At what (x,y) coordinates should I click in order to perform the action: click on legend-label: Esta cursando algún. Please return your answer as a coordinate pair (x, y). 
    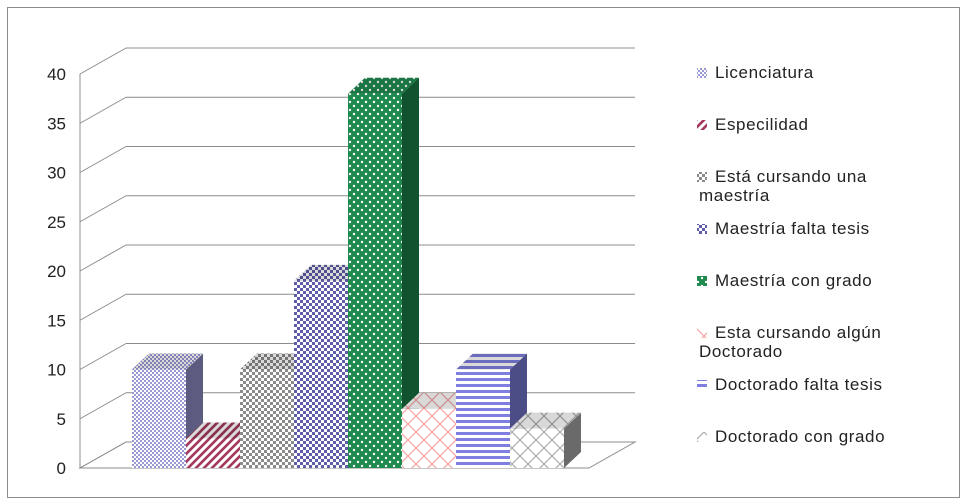
    Looking at the image, I should click on (798, 332).